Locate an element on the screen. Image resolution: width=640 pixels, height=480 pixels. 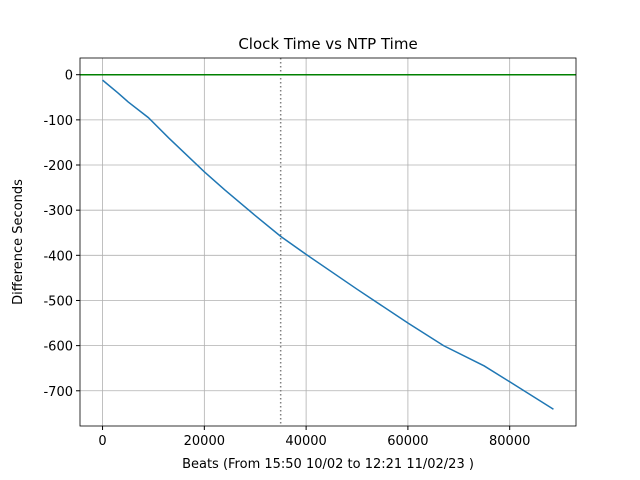
y-tick-label: -300 is located at coordinates (58, 211).